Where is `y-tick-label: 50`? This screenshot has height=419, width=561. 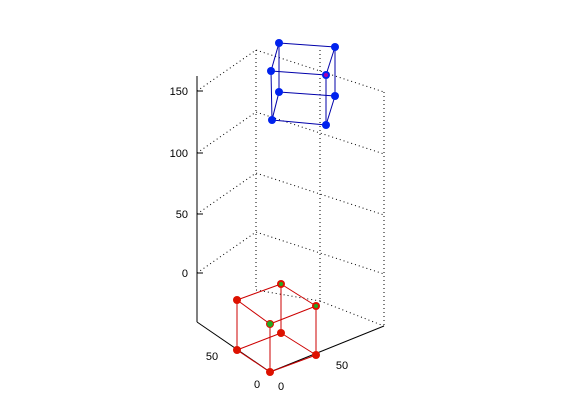
y-tick-label: 50 is located at coordinates (212, 357).